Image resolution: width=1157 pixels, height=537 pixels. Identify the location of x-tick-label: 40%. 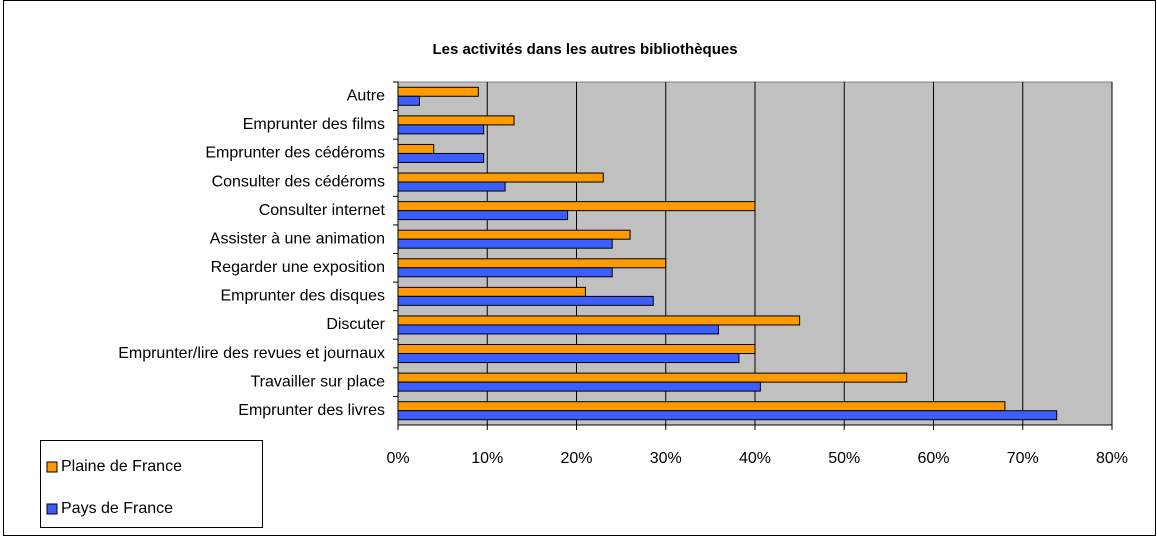
(755, 458).